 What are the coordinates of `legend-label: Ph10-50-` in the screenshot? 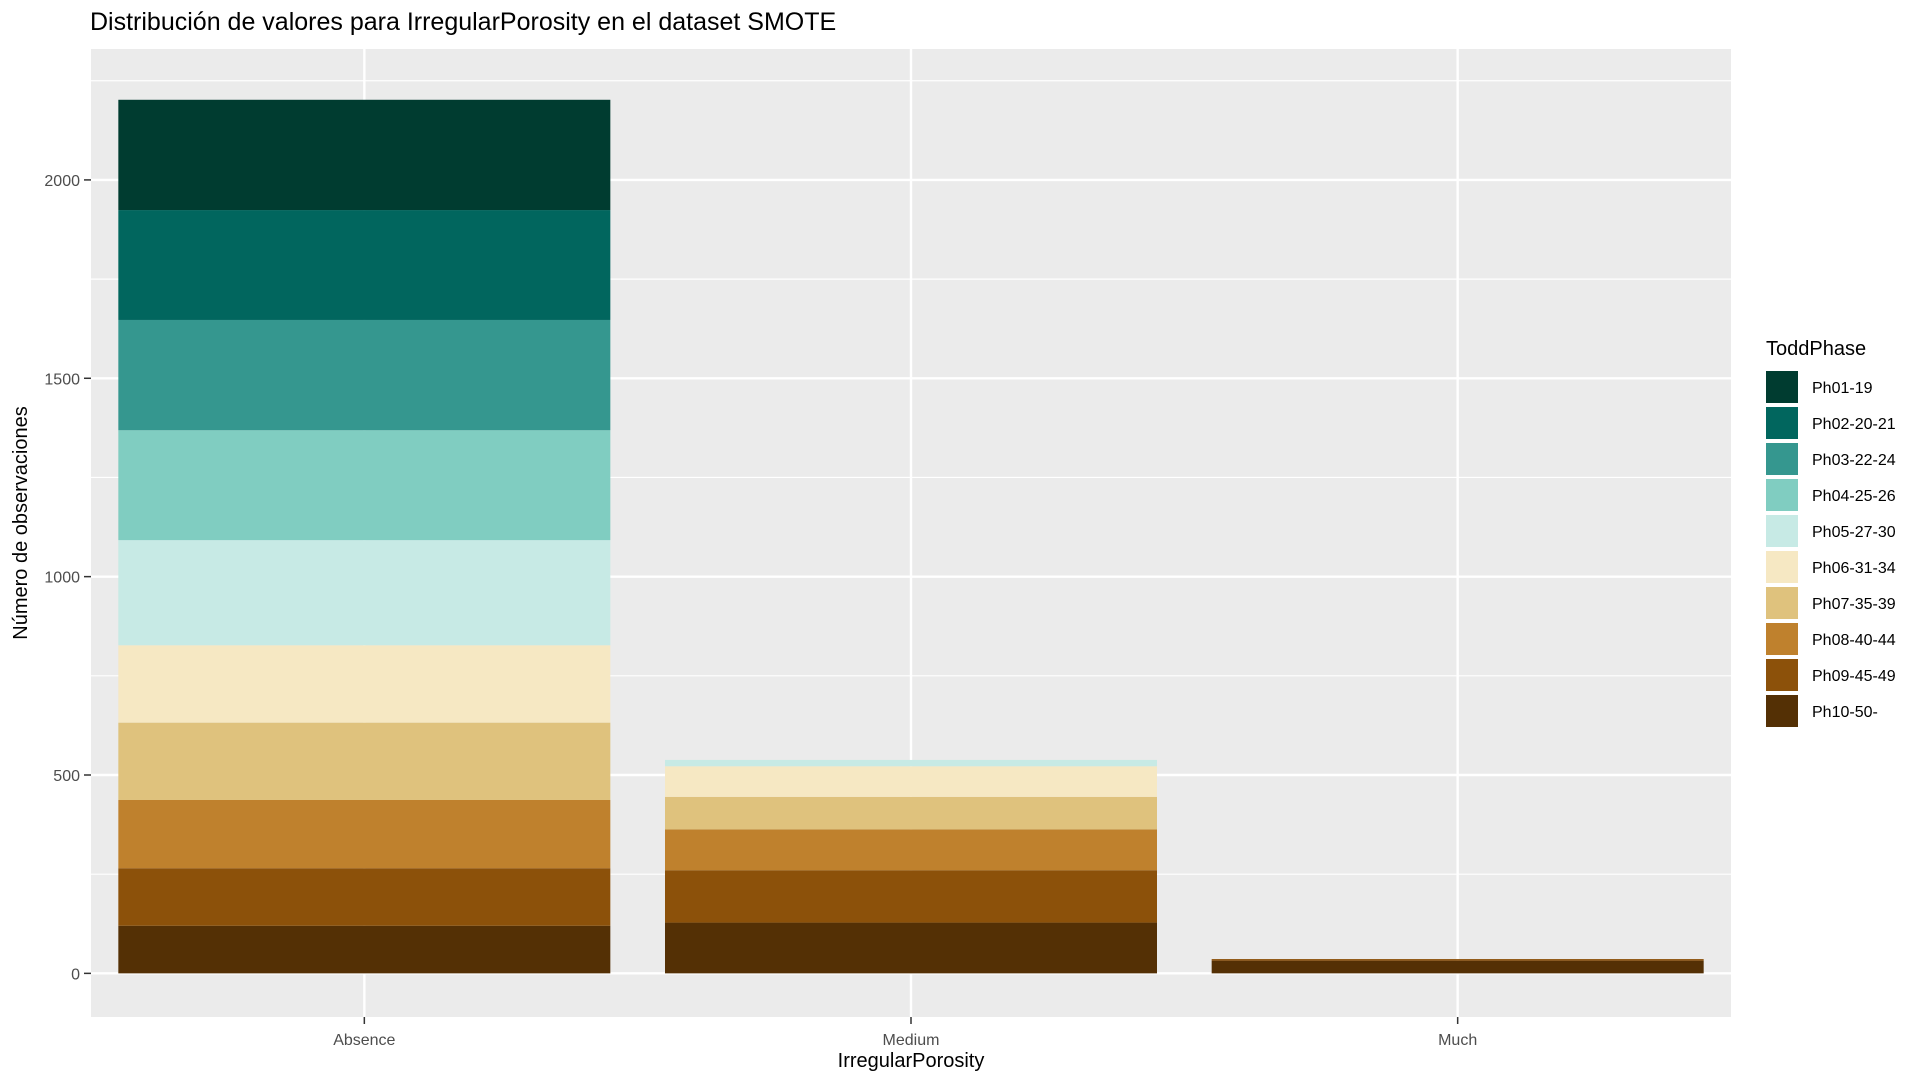 It's located at (1845, 712).